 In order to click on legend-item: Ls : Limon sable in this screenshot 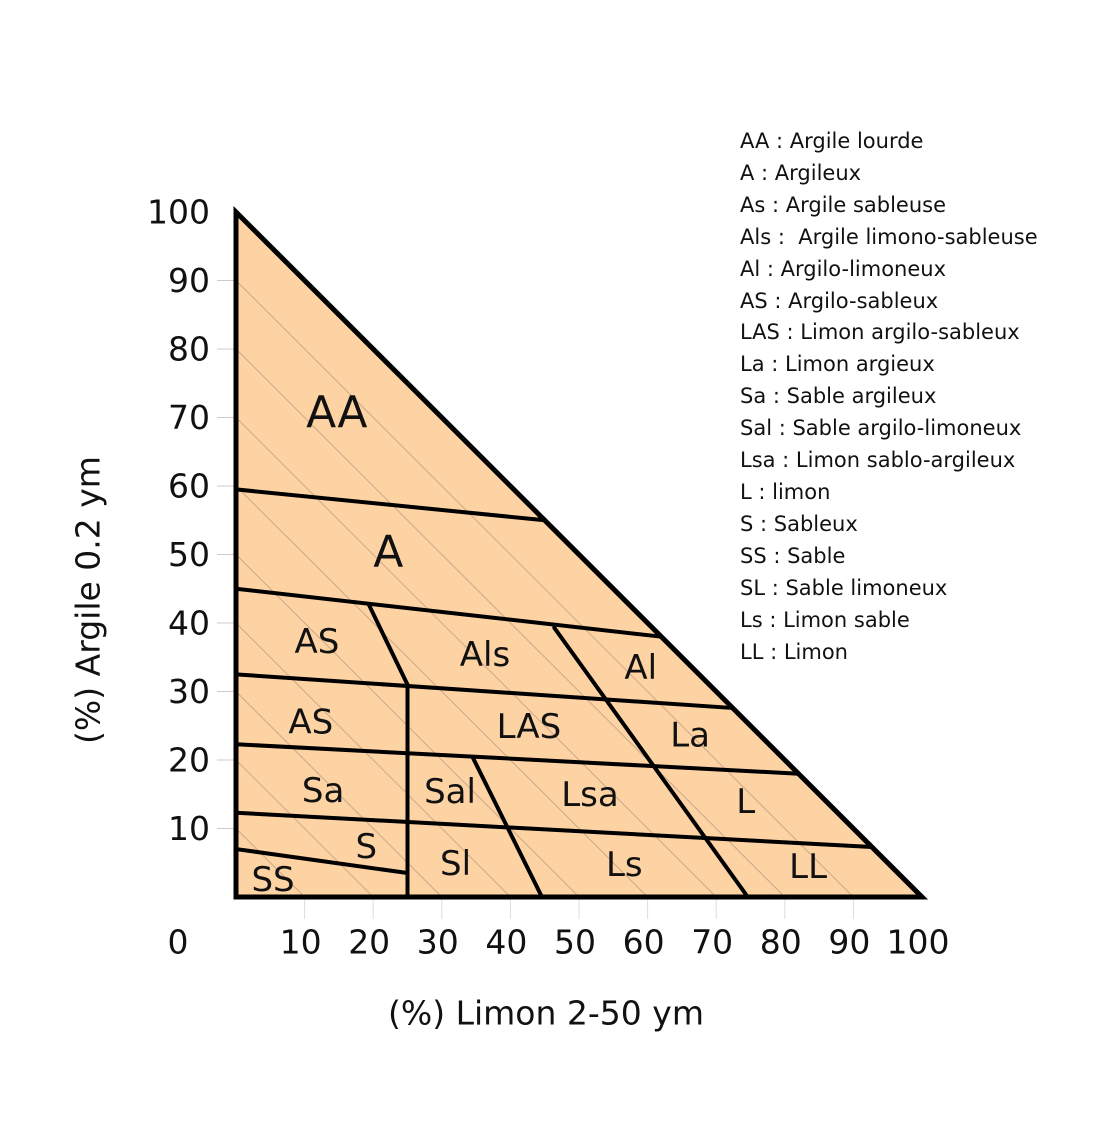, I will do `click(825, 619)`.